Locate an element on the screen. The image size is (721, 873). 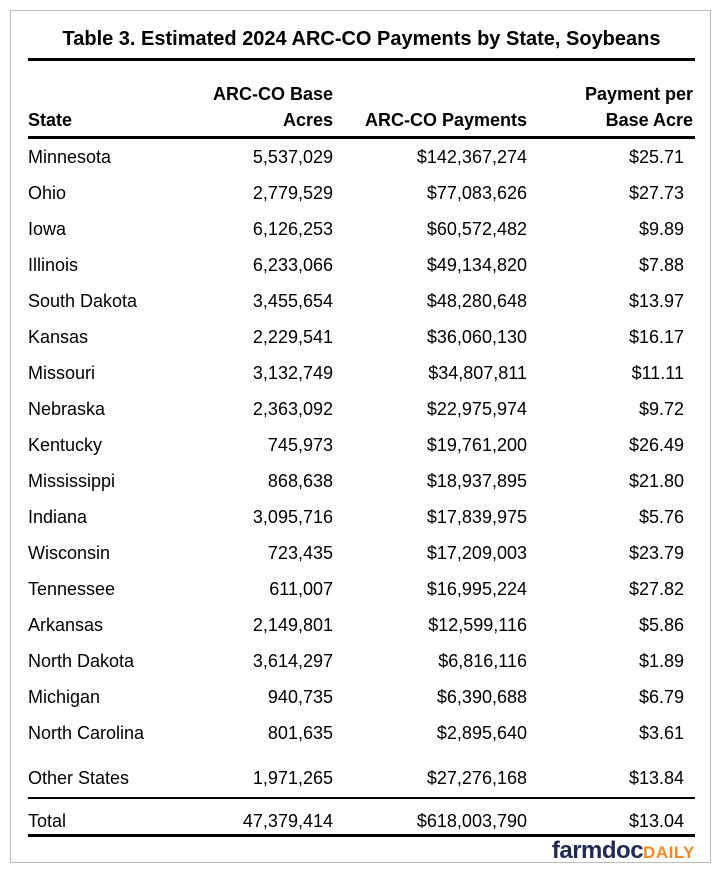
base-acres-cell: 940,735 is located at coordinates (300, 696).